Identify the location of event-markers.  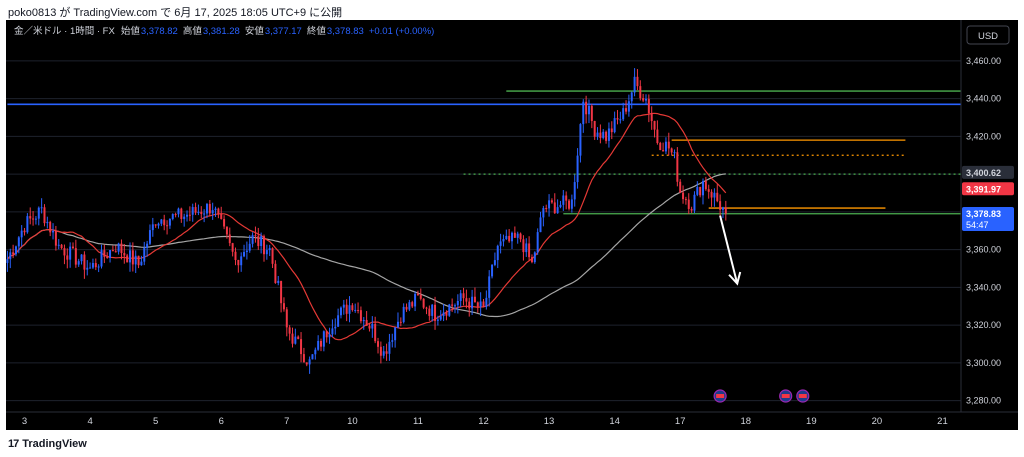
(761, 396).